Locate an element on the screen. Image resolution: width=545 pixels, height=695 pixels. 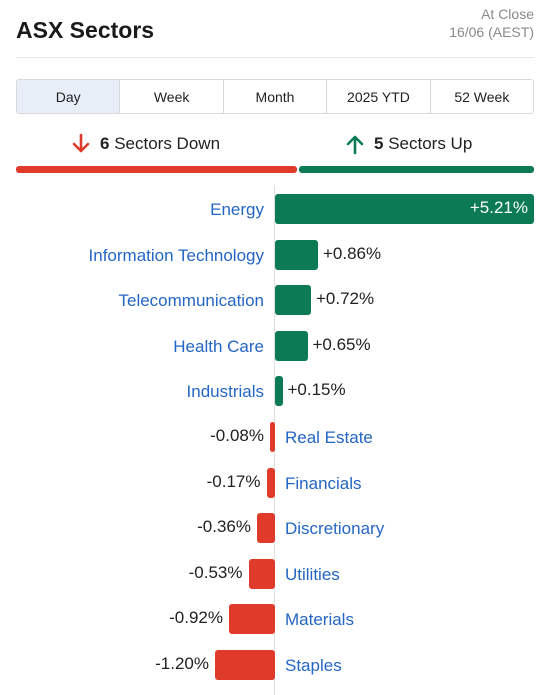
close-date: 16/06 (AEST) is located at coordinates (491, 32).